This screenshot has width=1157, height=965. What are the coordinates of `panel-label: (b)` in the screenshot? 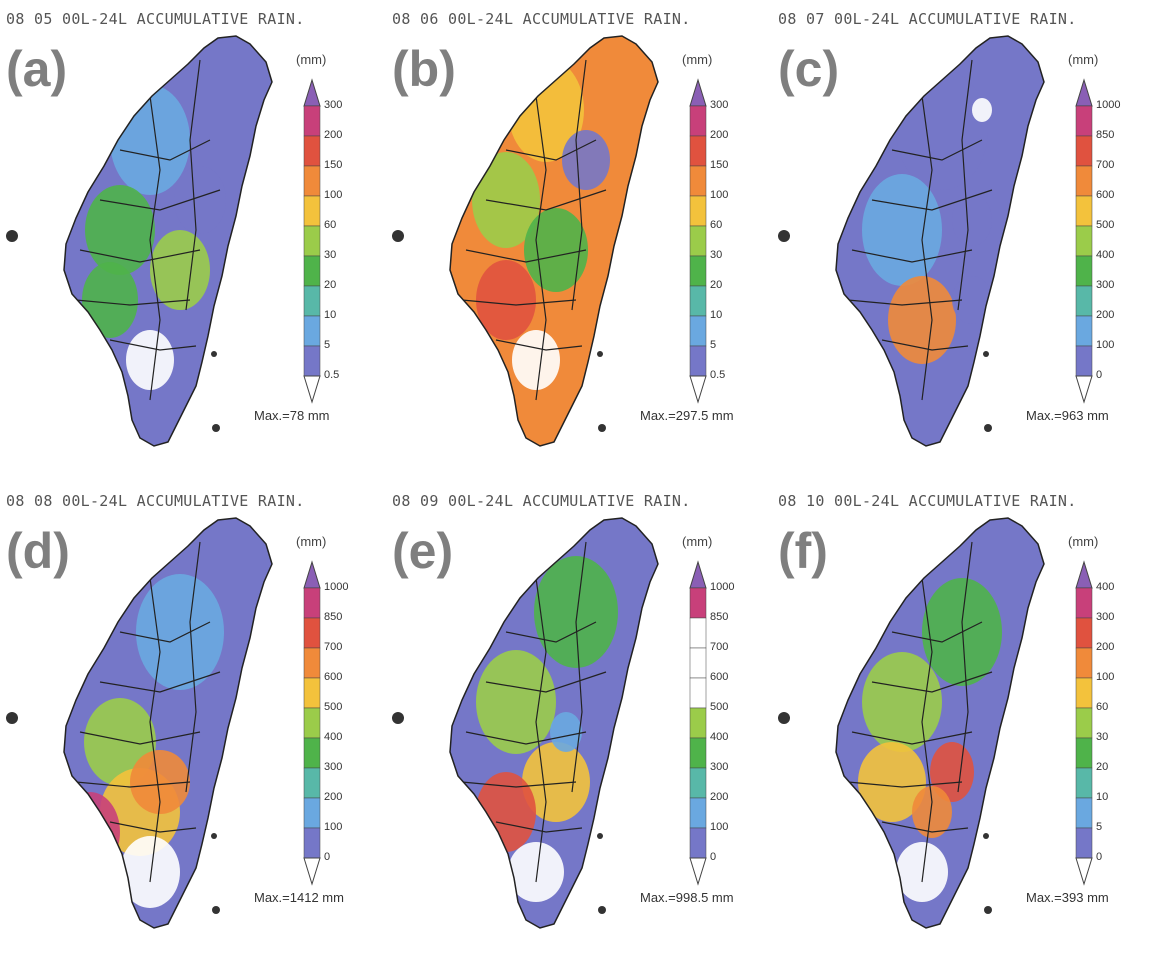 It's located at (424, 69).